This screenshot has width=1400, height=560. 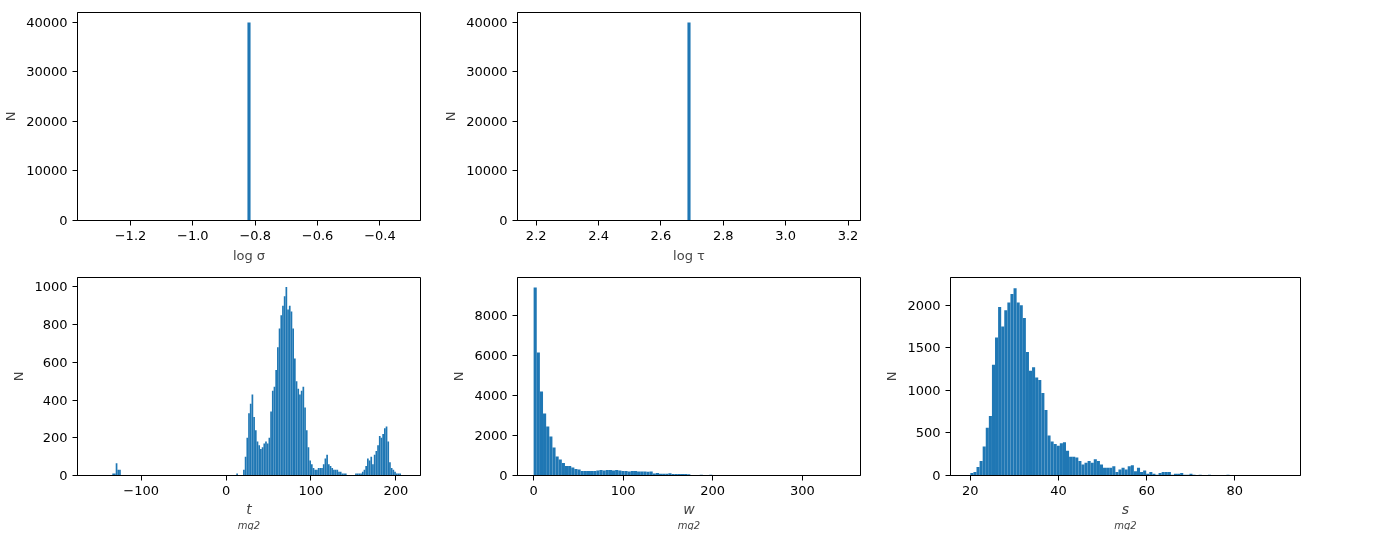 What do you see at coordinates (661, 235) in the screenshot?
I see `x-tick-label: 2.6` at bounding box center [661, 235].